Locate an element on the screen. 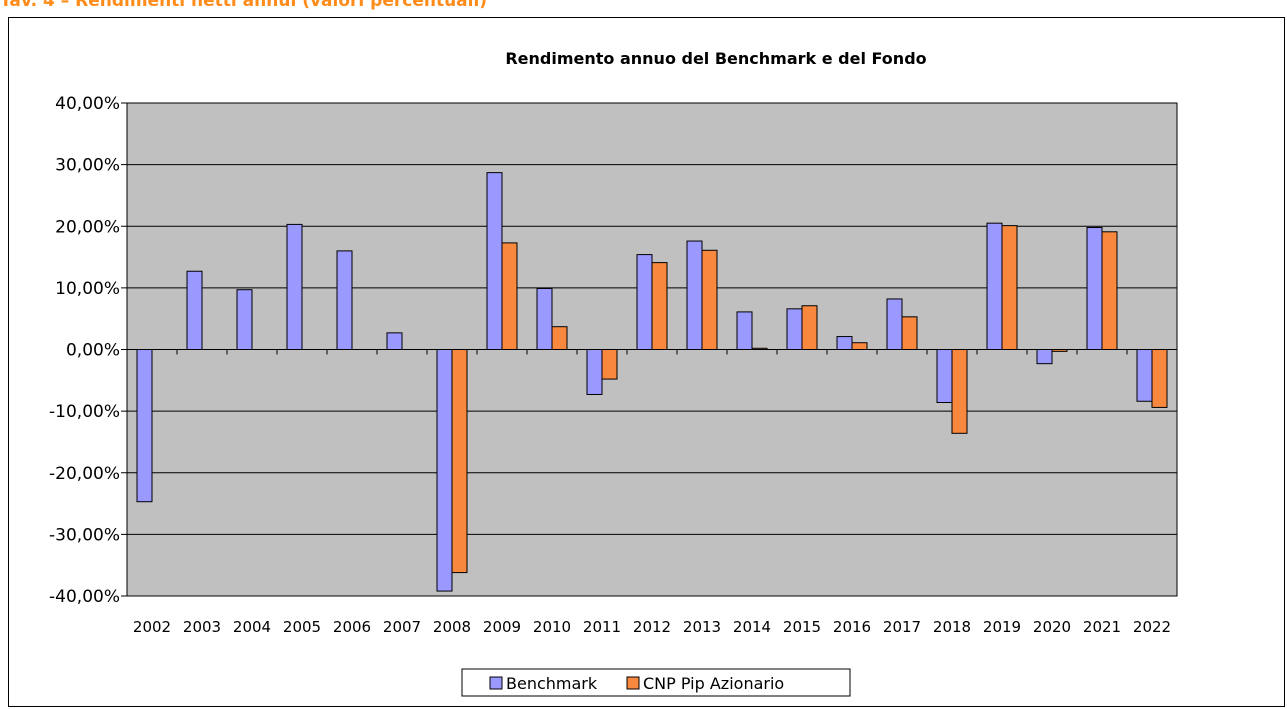 This screenshot has height=709, width=1287. y-tick-label: 30,00% is located at coordinates (87, 166).